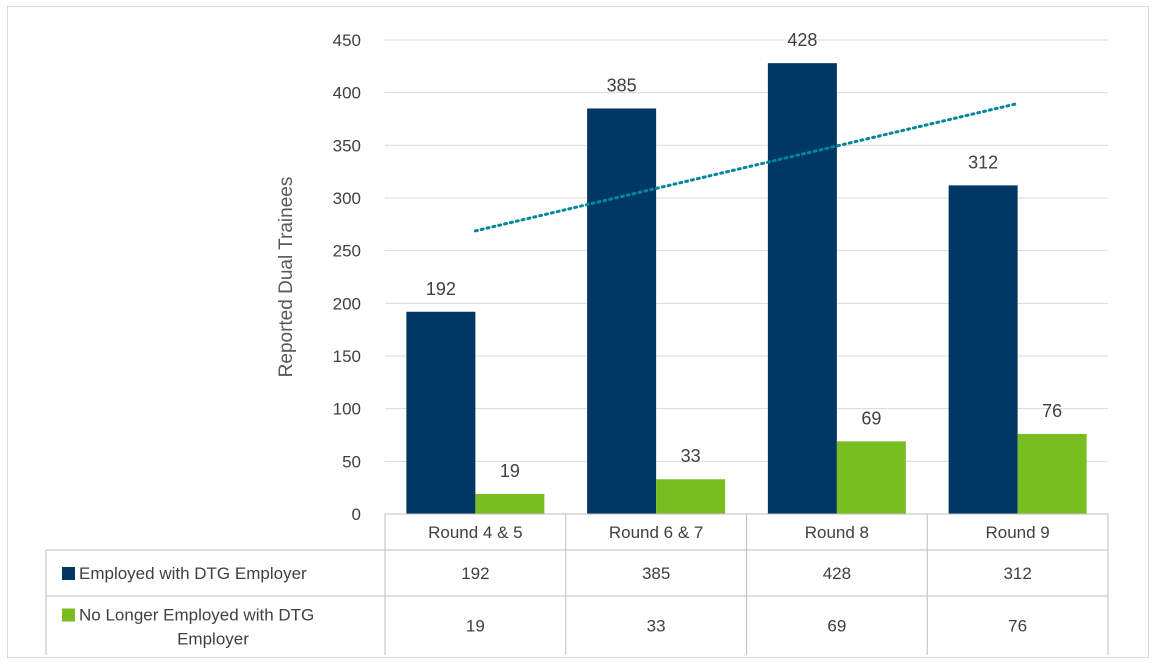  Describe the element at coordinates (1052, 411) in the screenshot. I see `data-label: 76` at that location.